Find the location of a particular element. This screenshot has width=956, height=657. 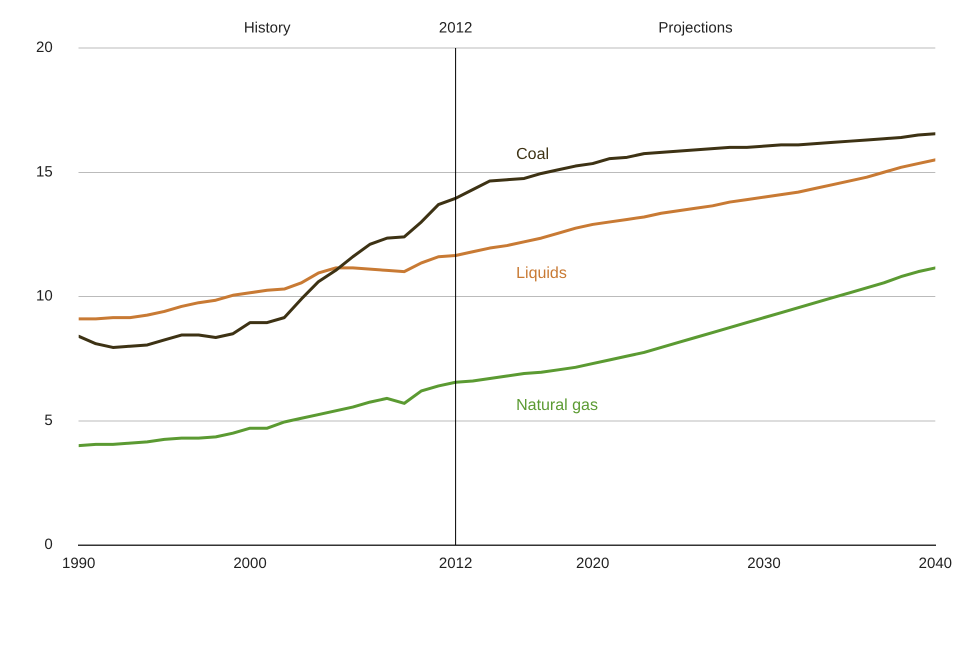

text: History is located at coordinates (267, 28).